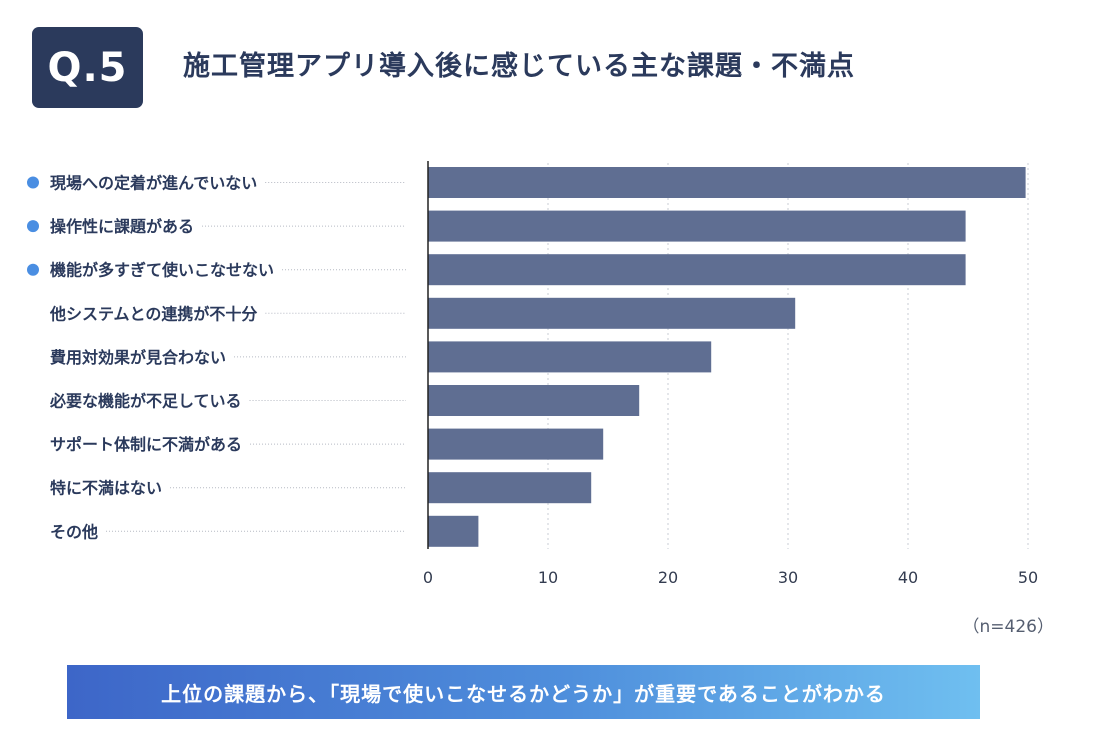 The image size is (1106, 744). What do you see at coordinates (788, 577) in the screenshot?
I see `x-tick-label: 30` at bounding box center [788, 577].